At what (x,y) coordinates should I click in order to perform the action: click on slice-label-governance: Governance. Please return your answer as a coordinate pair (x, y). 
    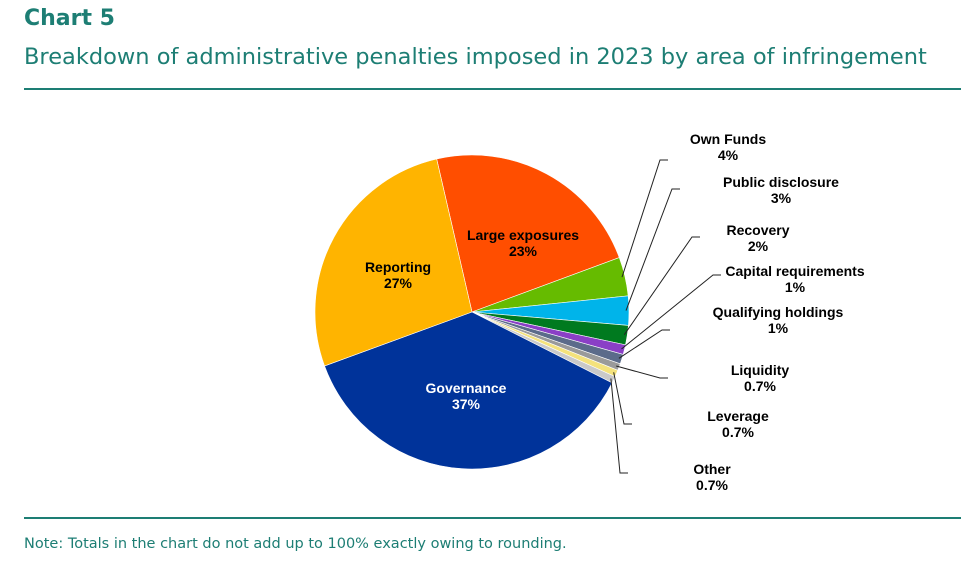
    Looking at the image, I should click on (466, 388).